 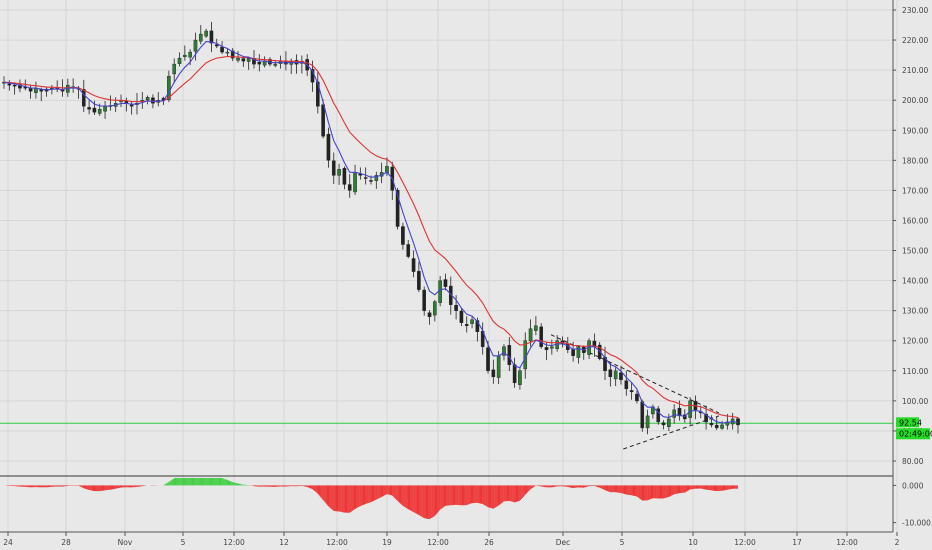 I want to click on price-tick-label: 130.00, so click(x=915, y=311).